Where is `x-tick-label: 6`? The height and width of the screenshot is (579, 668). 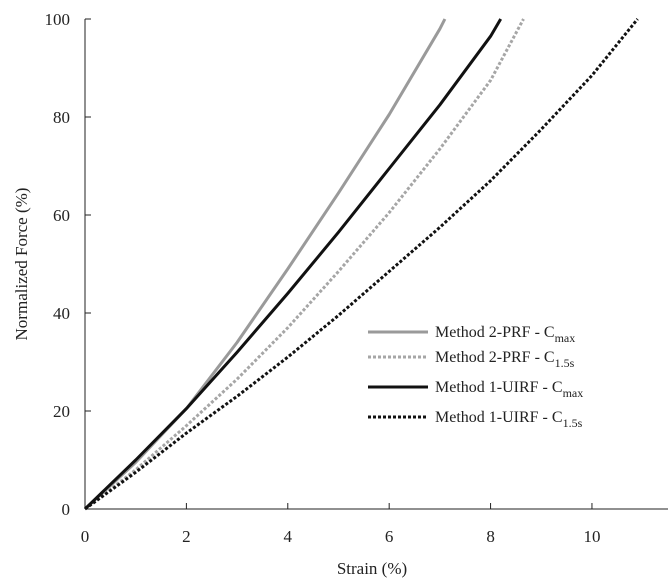 x-tick-label: 6 is located at coordinates (389, 536).